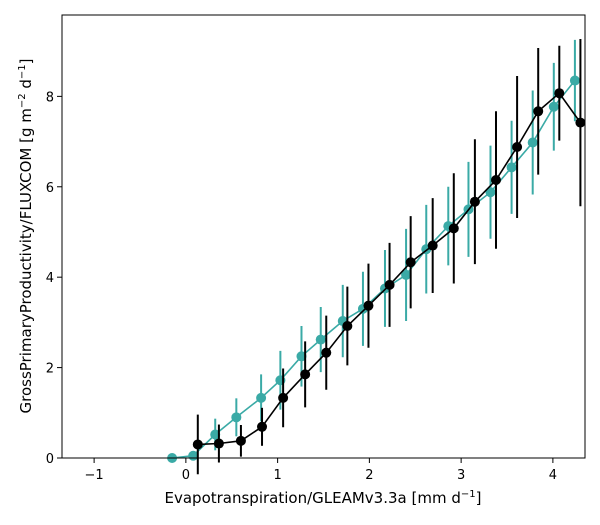 The height and width of the screenshot is (525, 600). What do you see at coordinates (323, 498) in the screenshot?
I see `x-axis-title: Evapotranspiration/GLEAMv3.3a [mm d−1]` at bounding box center [323, 498].